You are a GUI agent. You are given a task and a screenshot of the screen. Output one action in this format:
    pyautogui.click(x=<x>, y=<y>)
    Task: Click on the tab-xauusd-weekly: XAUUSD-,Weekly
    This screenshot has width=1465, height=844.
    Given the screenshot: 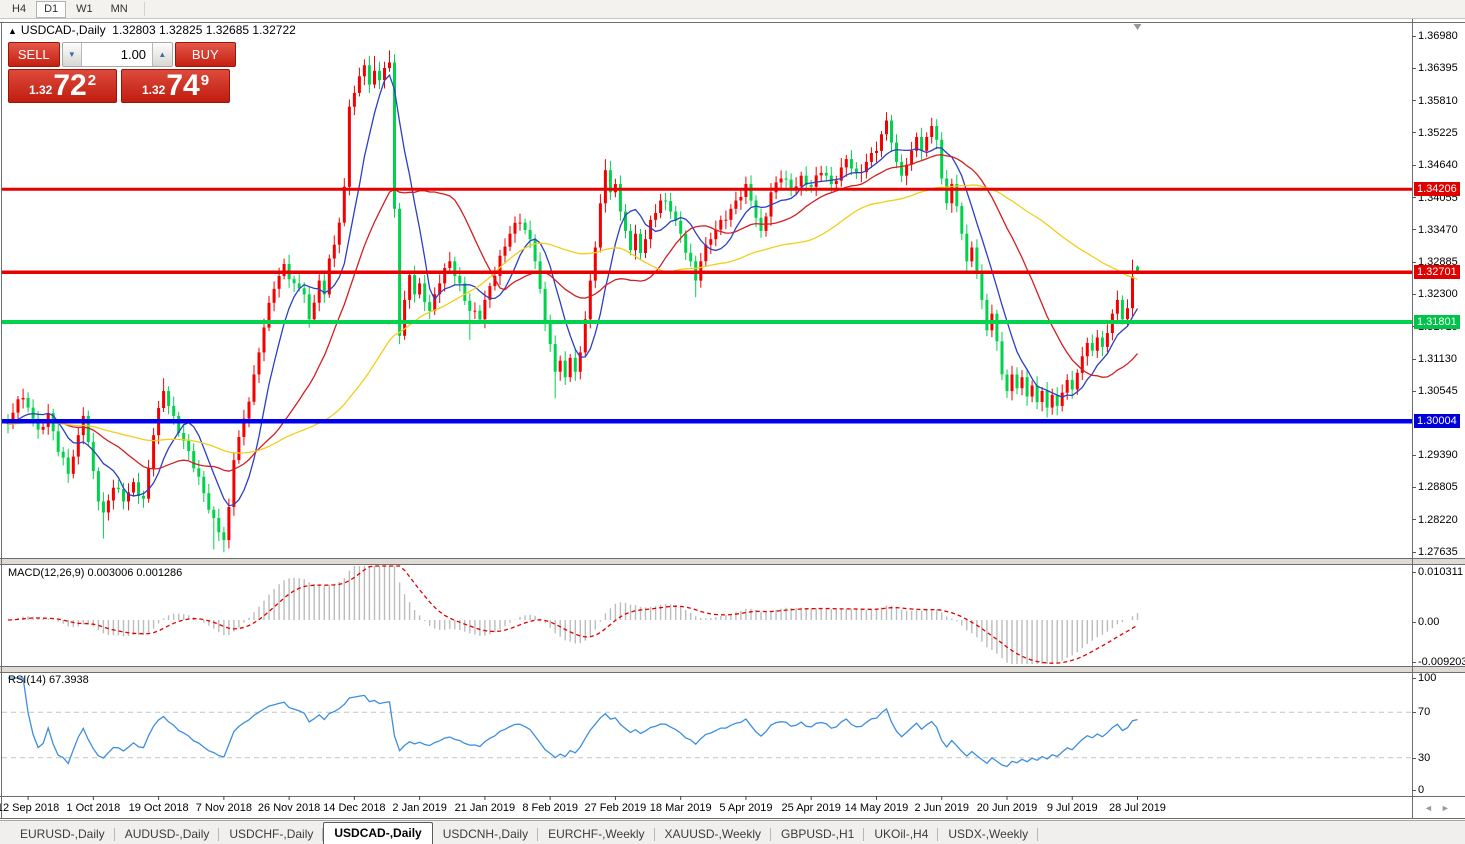 What is the action you would take?
    pyautogui.click(x=713, y=834)
    